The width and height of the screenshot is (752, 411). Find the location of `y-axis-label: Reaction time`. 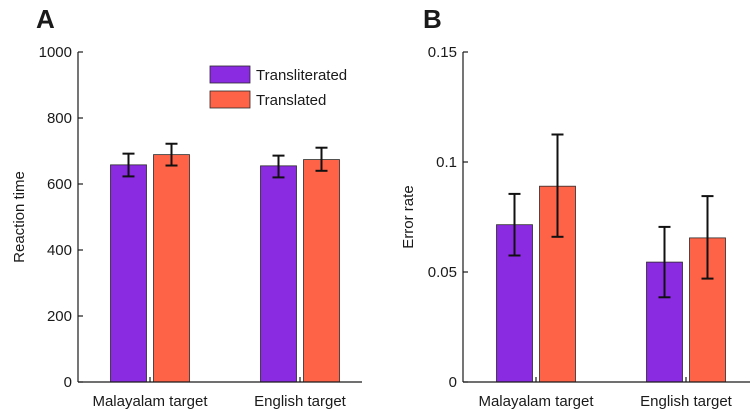

y-axis-label: Reaction time is located at coordinates (19, 217).